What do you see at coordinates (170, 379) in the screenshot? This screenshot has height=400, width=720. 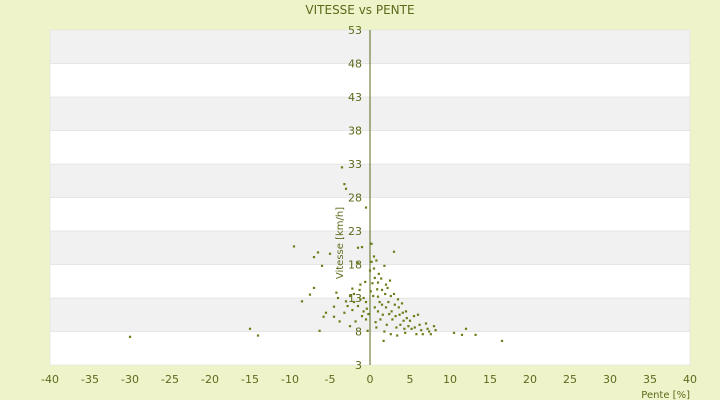 I see `x-tick-label: -25` at bounding box center [170, 379].